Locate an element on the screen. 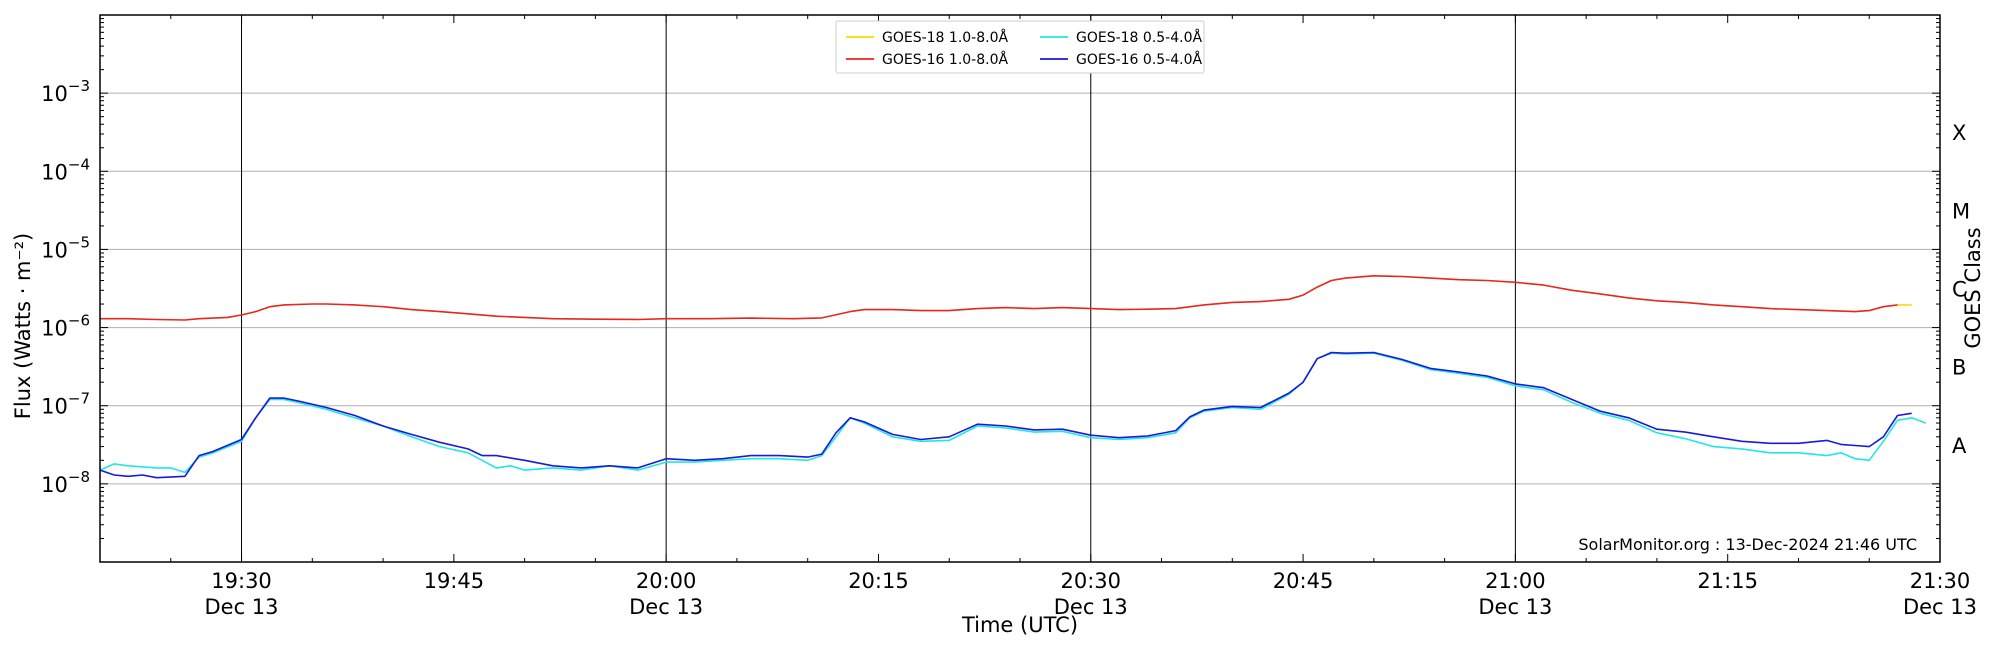 The image size is (2000, 650). y-tick-label: 10⁻³ is located at coordinates (65, 91).